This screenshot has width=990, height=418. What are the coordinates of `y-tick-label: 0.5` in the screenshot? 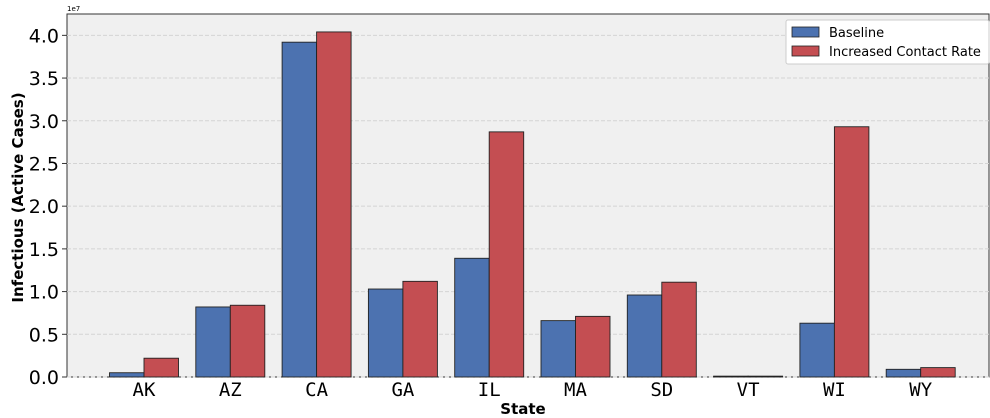 It's located at (44, 335).